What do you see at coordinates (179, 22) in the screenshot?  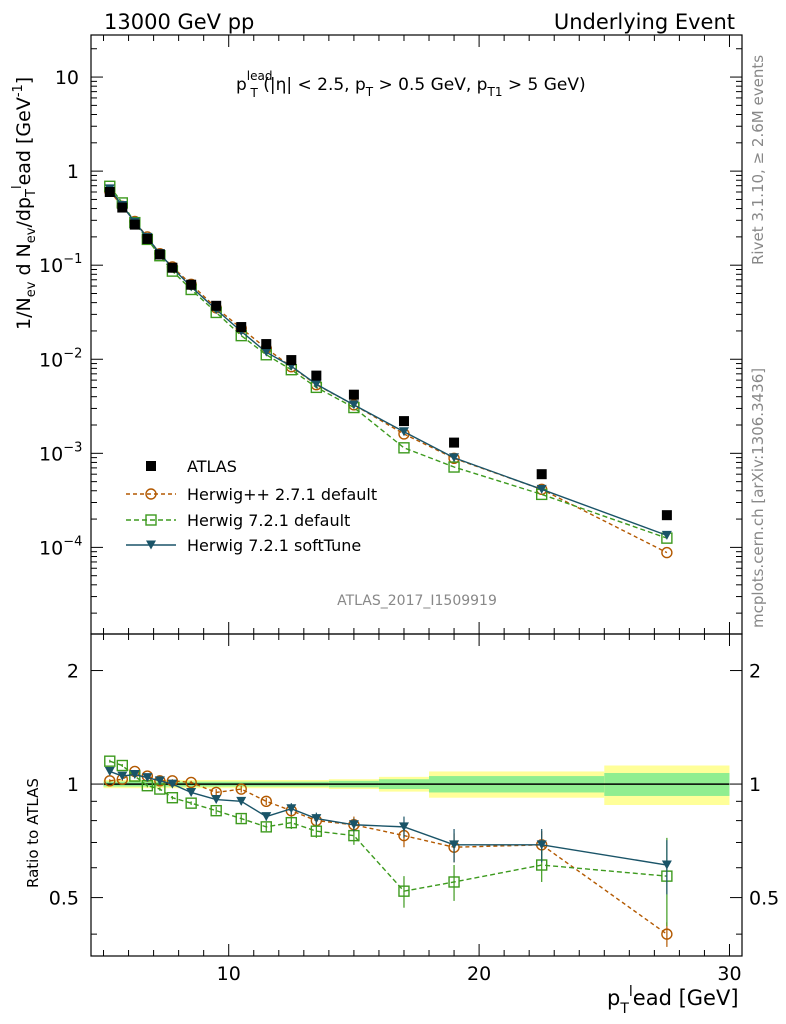 I see `header-left: 13000 GeV pp` at bounding box center [179, 22].